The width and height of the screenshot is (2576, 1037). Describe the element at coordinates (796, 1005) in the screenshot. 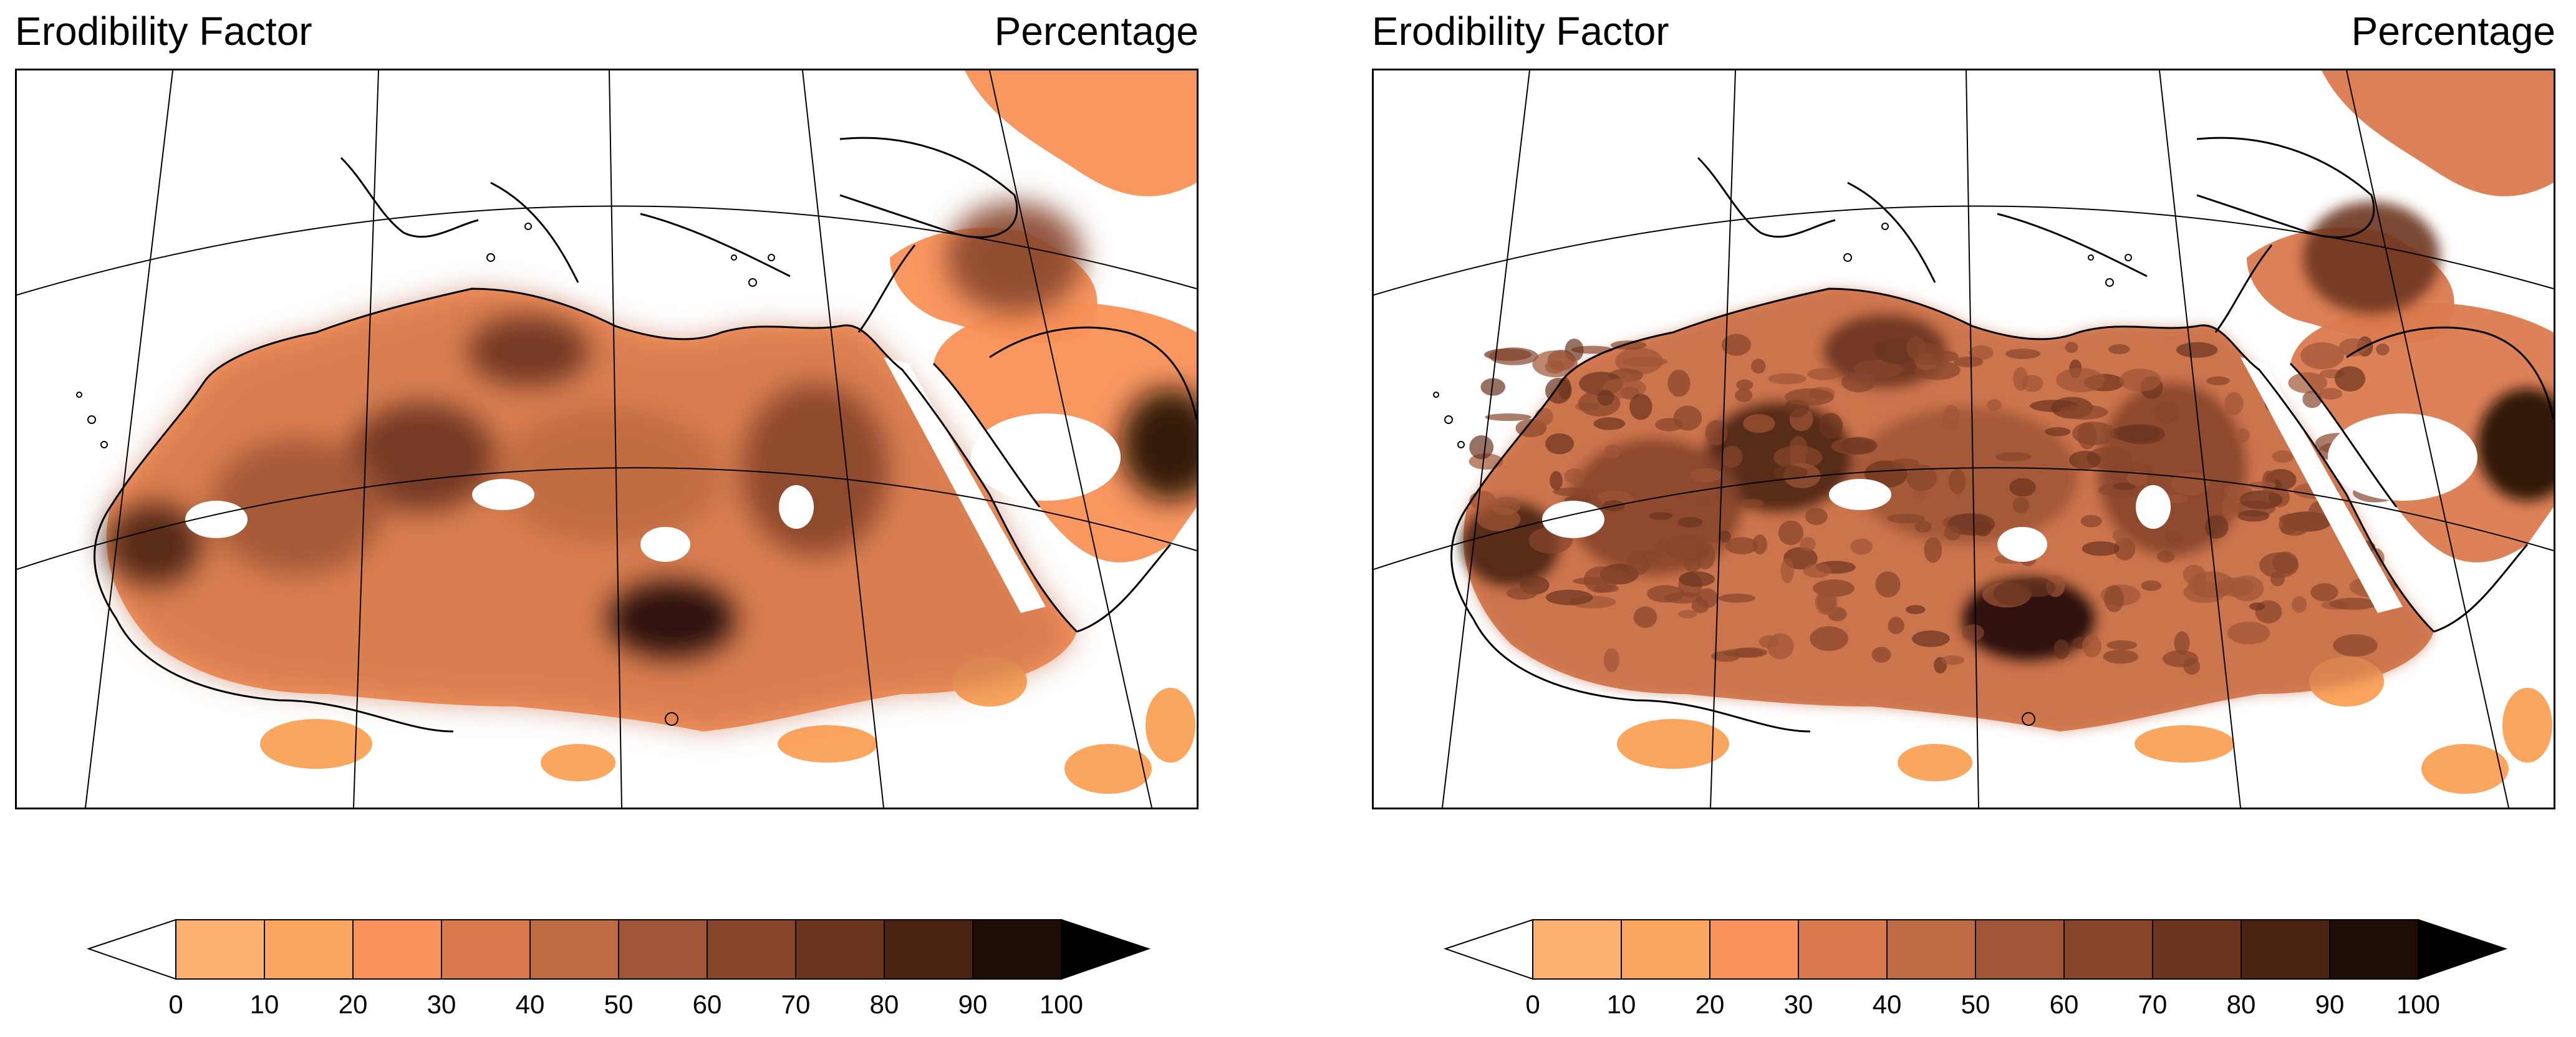

I see `colorbar-tick-label: 70` at that location.